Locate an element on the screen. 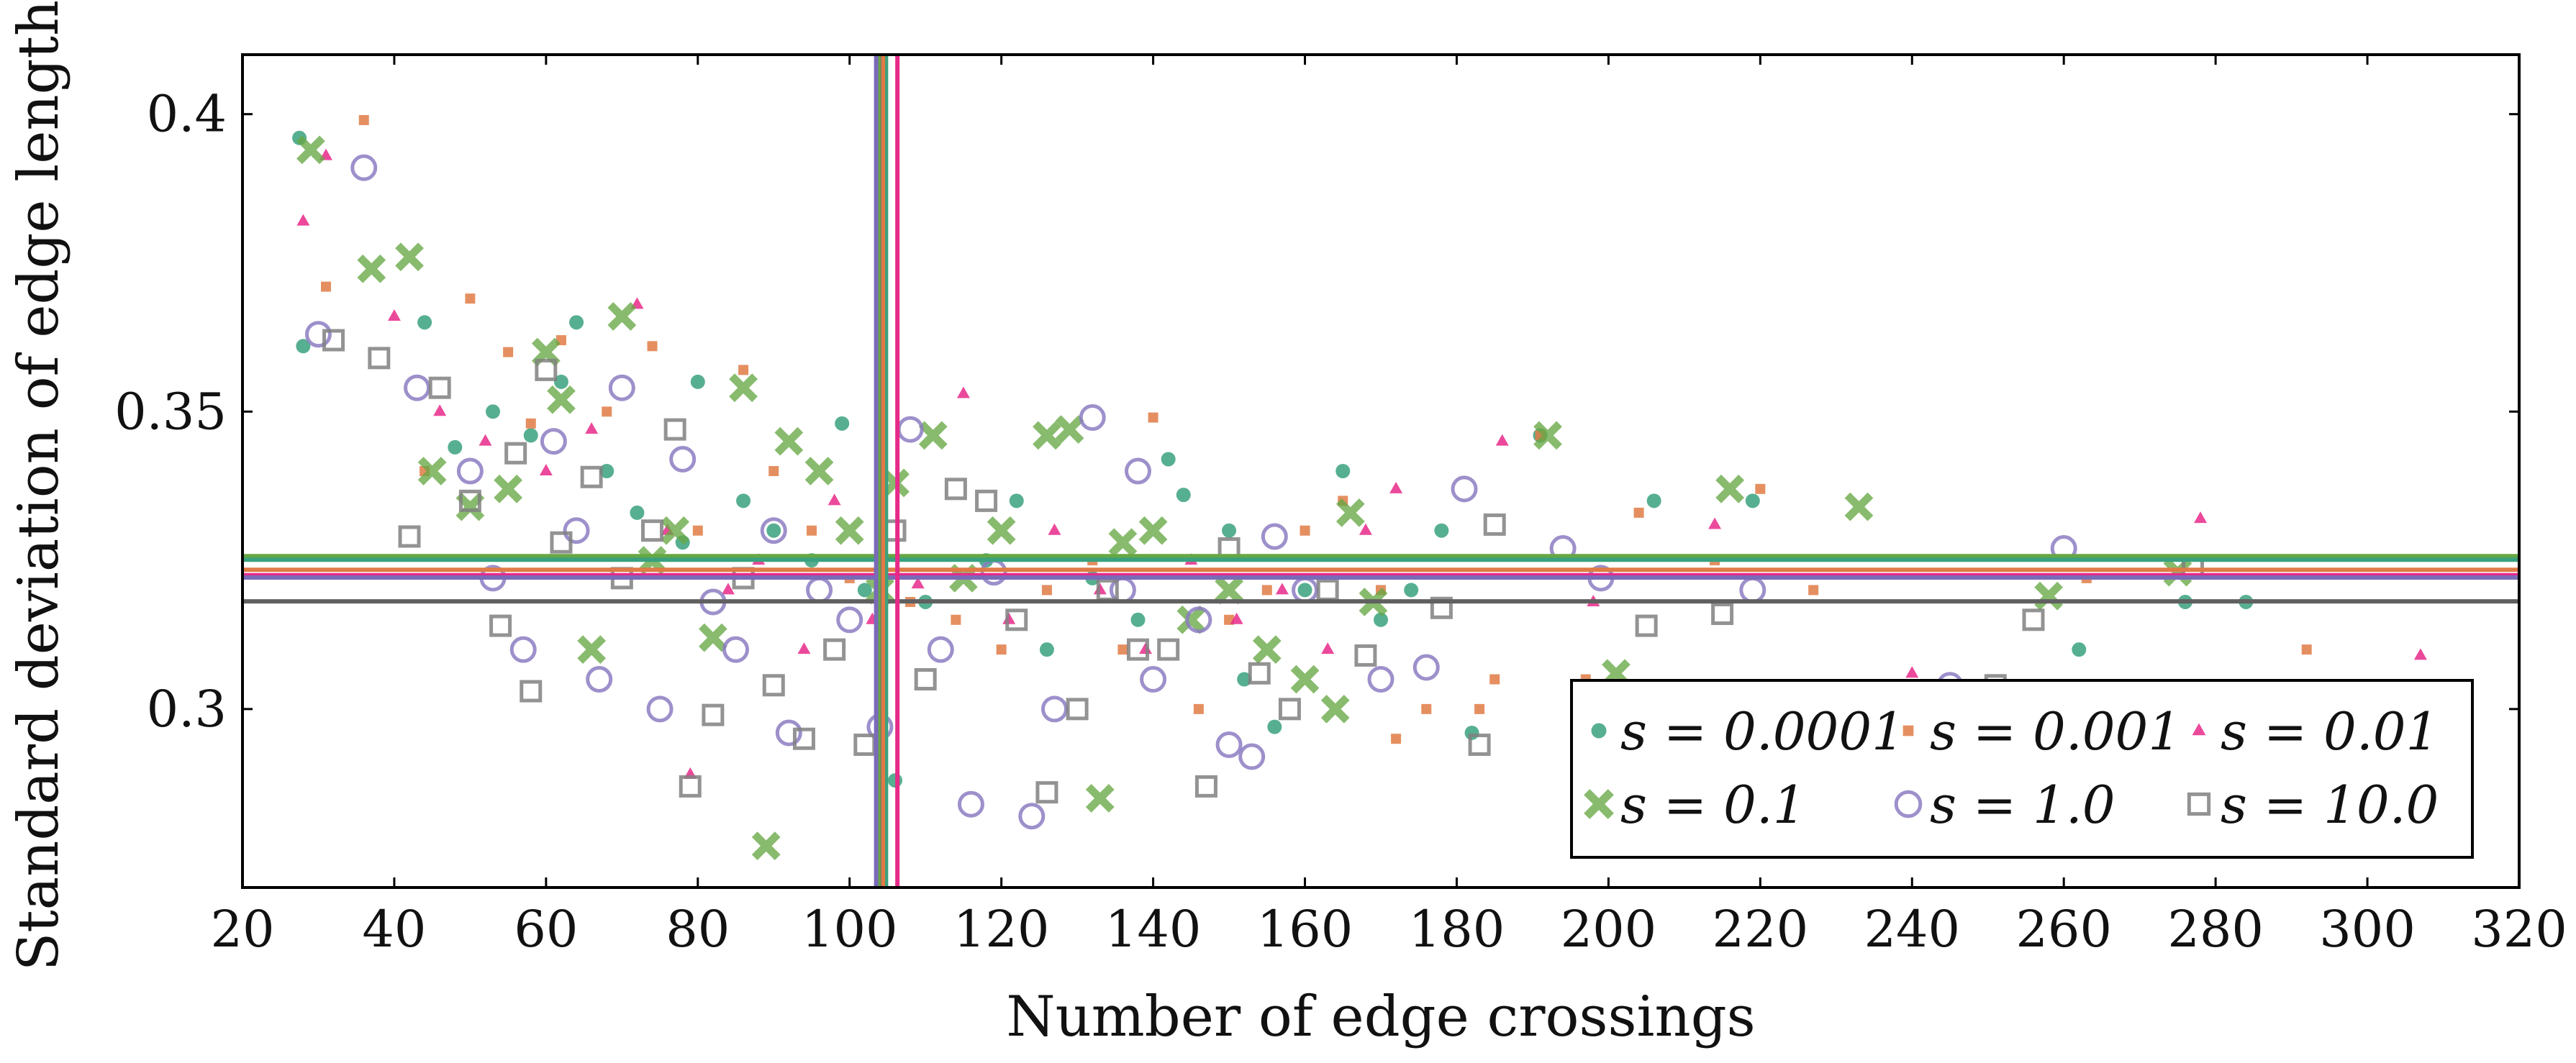  x-tick-label: 300 is located at coordinates (2367, 930).